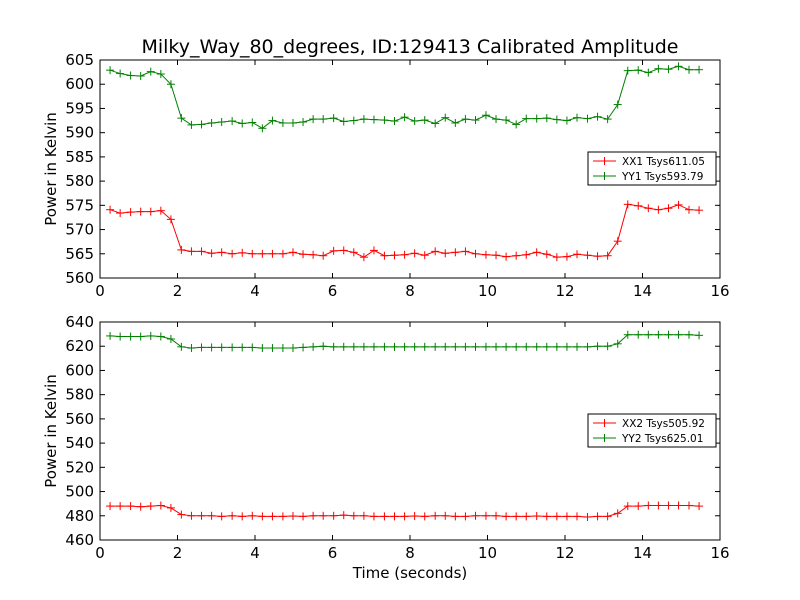  Describe the element at coordinates (79, 108) in the screenshot. I see `y-tick-label: 595` at that location.